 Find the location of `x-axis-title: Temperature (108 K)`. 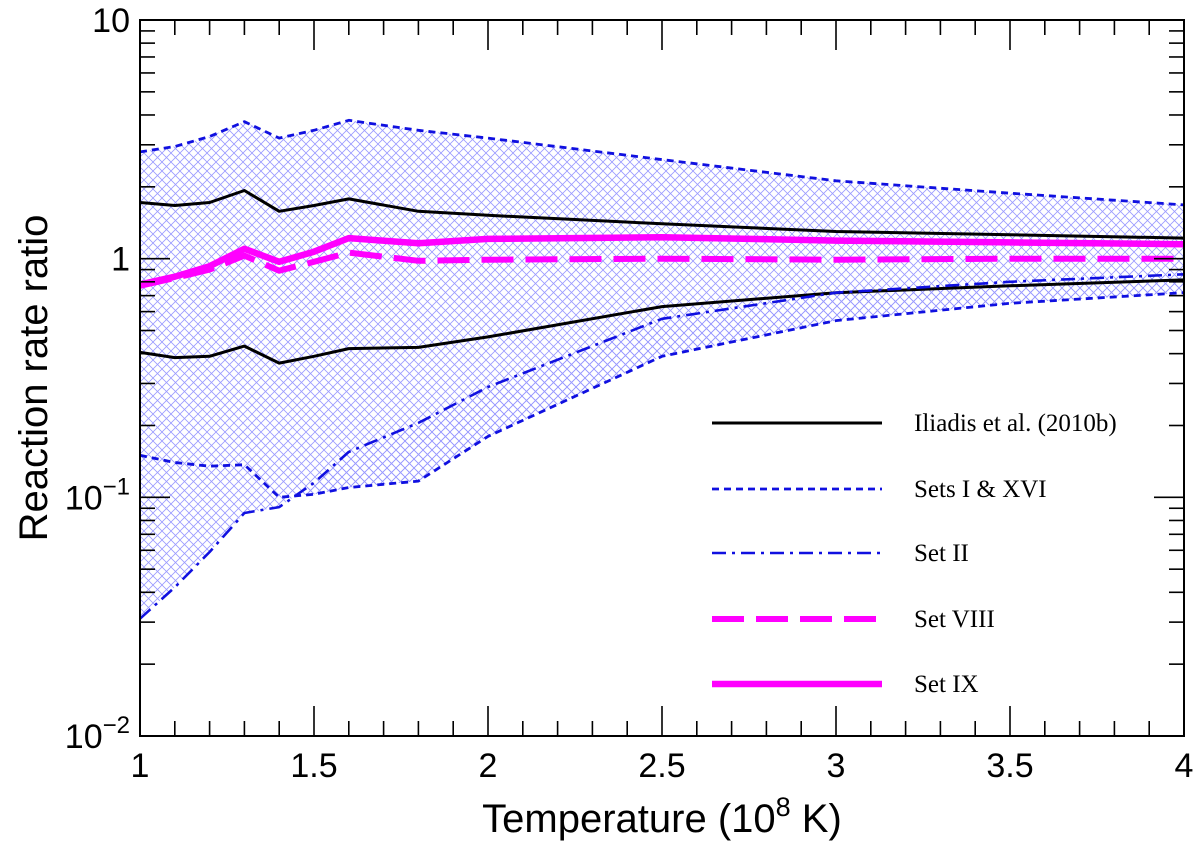

x-axis-title: Temperature (108 K) is located at coordinates (662, 816).